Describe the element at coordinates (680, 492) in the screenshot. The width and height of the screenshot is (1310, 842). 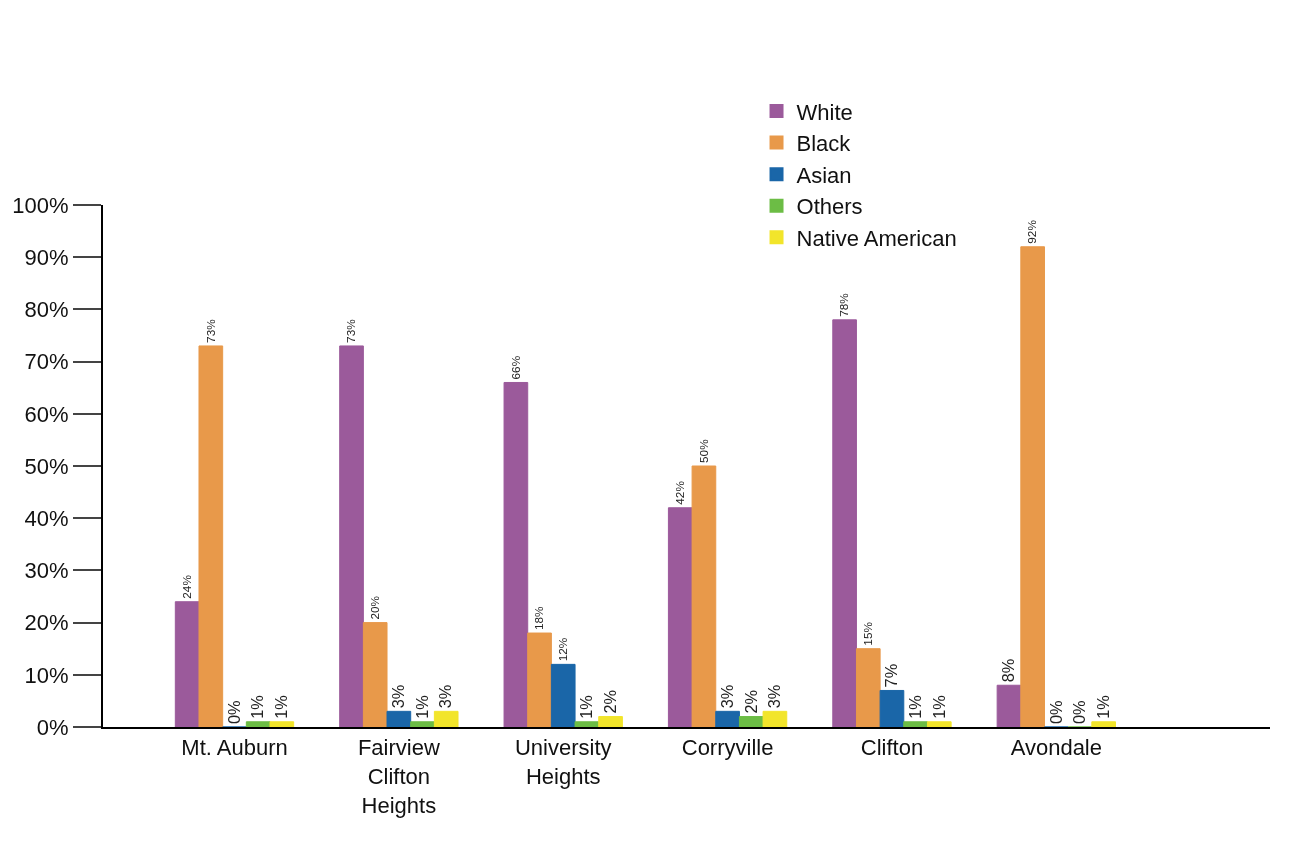
I see `data-label: 42%` at that location.